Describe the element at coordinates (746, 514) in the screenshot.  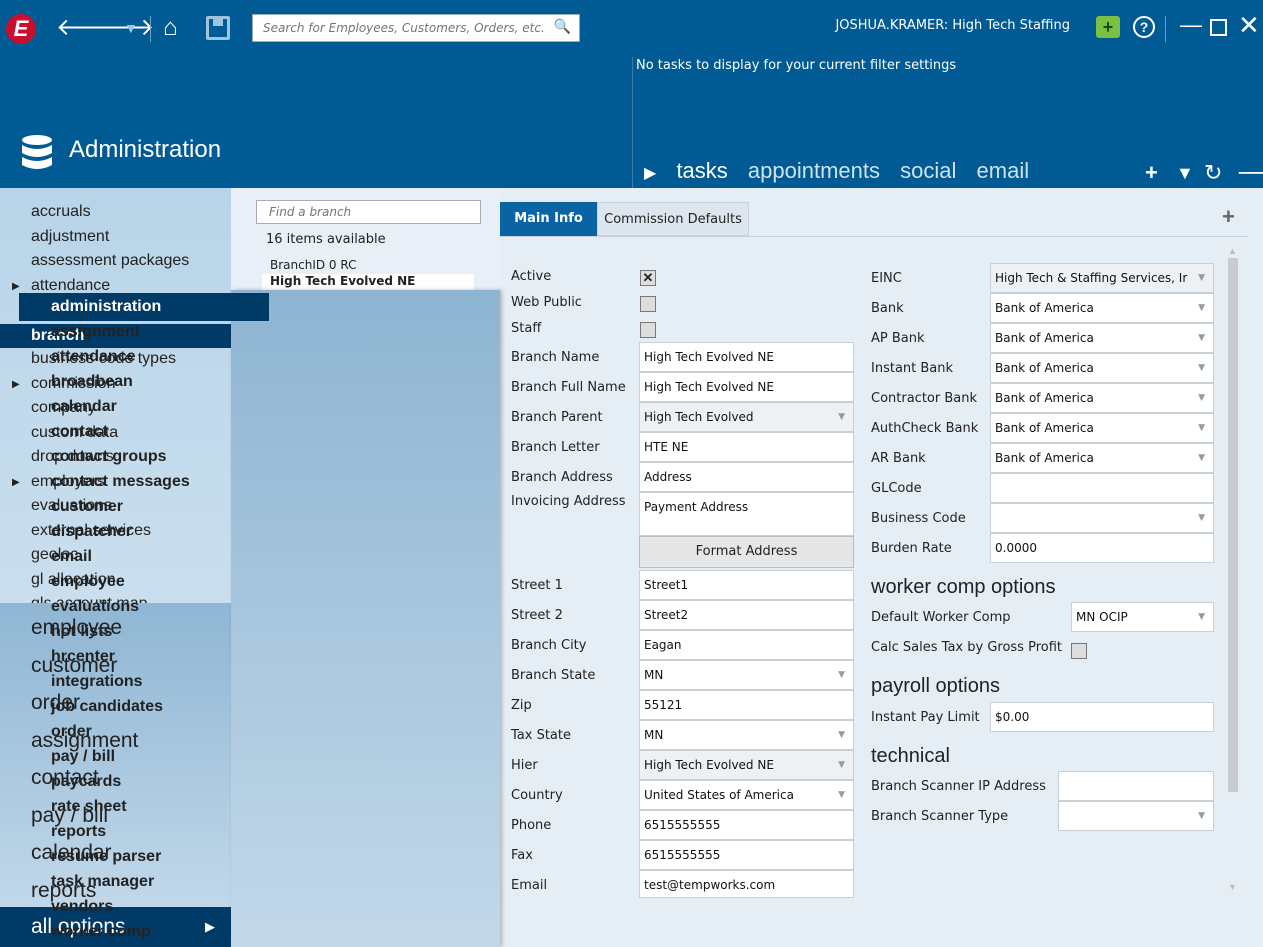
I see `invoicing-address-field: Payment Address` at that location.